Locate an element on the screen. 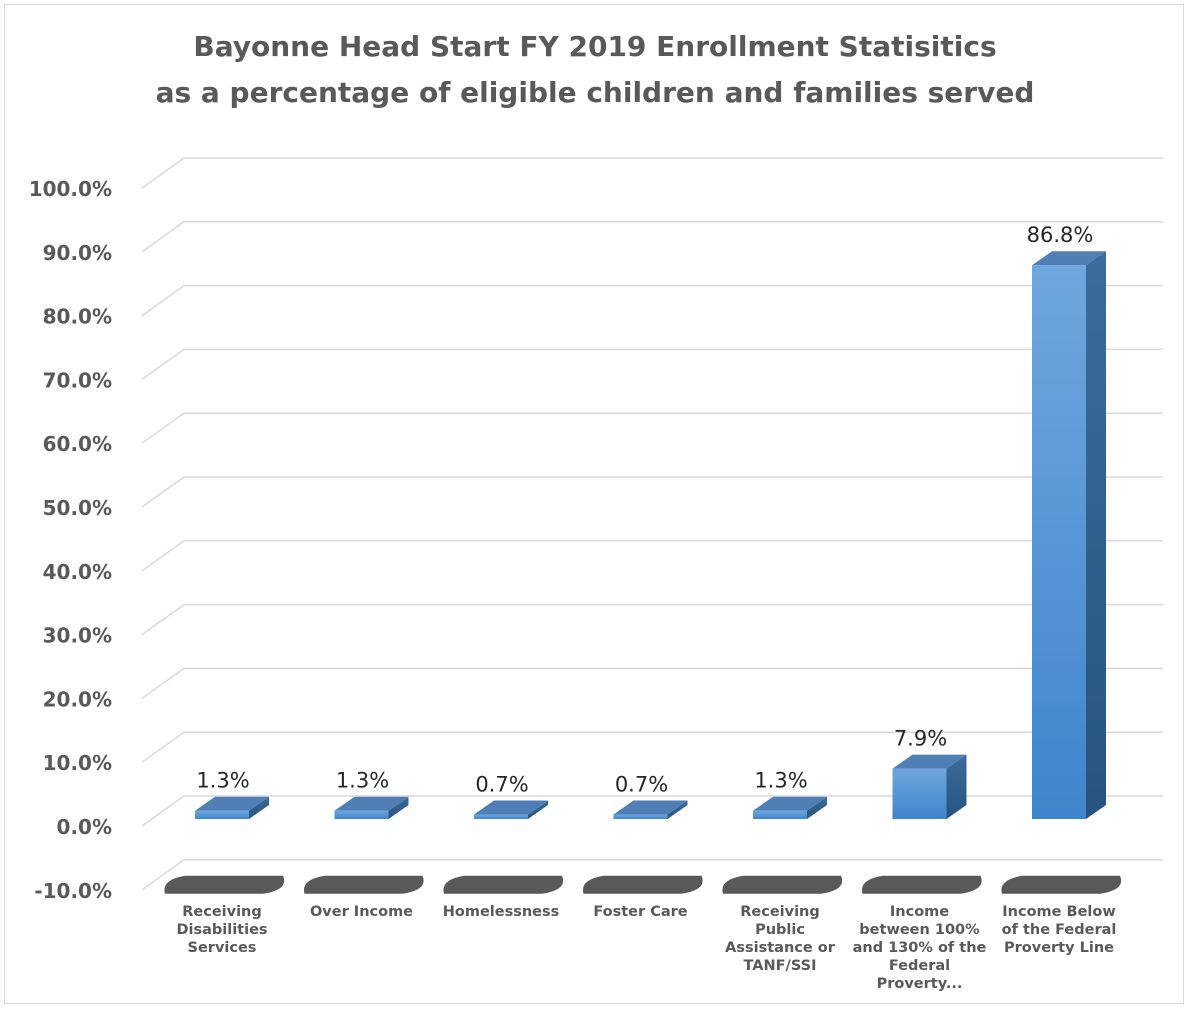 Image resolution: width=1190 pixels, height=1009 pixels. data-label: 86.8% is located at coordinates (1060, 235).